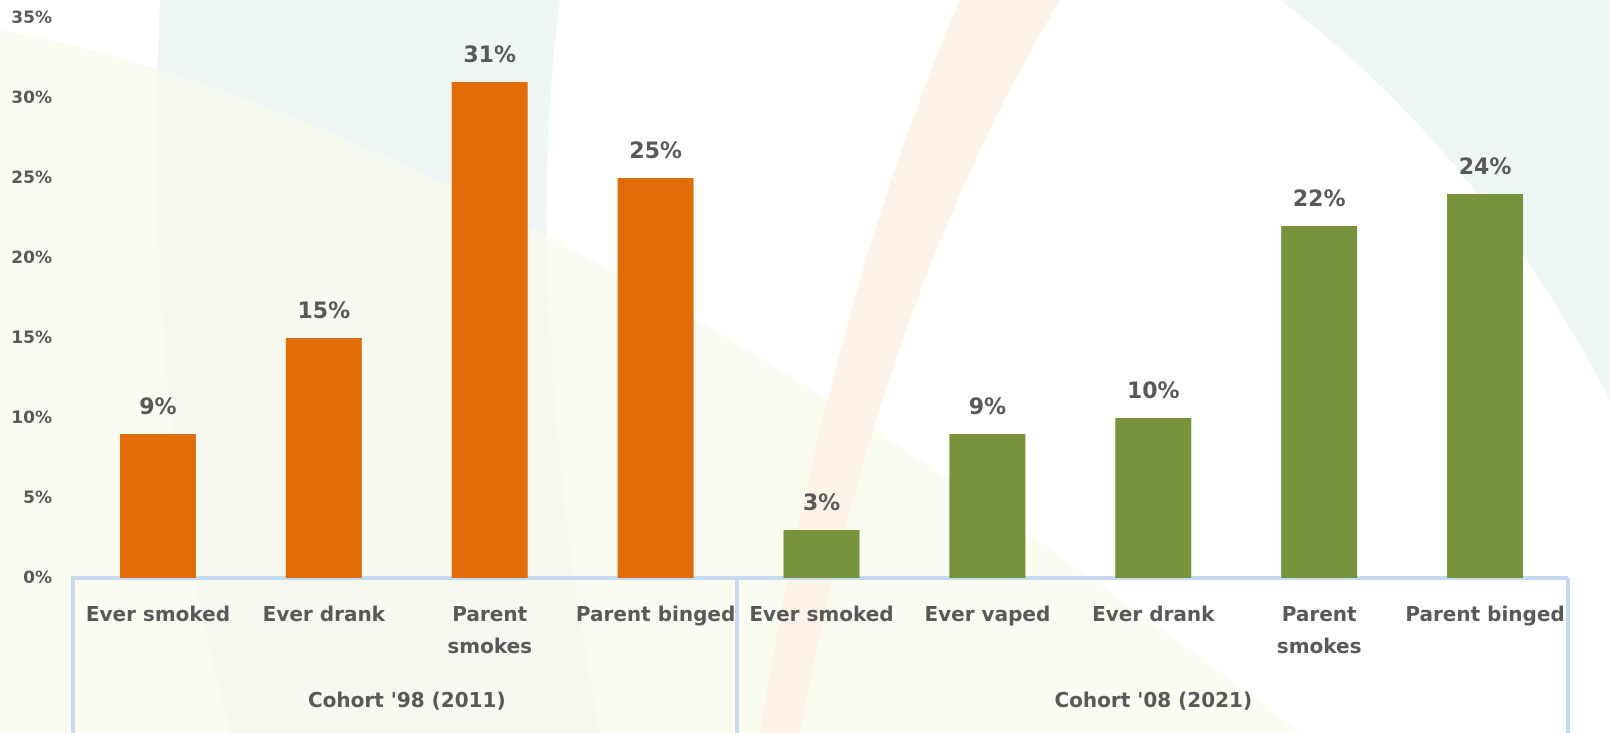  I want to click on y-tick-label: 20%, so click(31, 258).